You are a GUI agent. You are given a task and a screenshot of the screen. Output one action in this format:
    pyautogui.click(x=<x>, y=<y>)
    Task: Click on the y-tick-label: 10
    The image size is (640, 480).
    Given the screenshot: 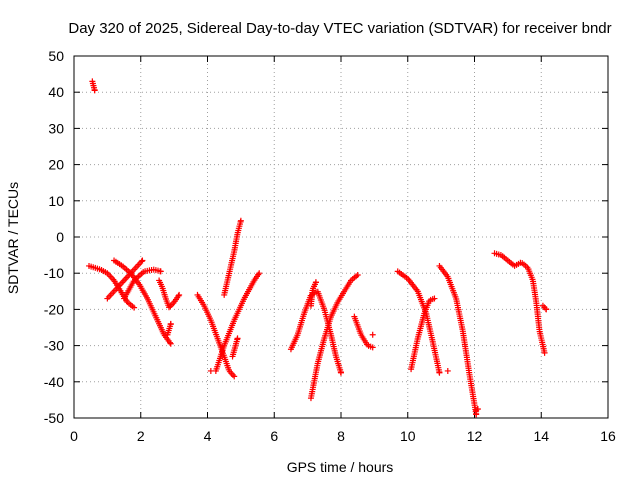 What is the action you would take?
    pyautogui.click(x=56, y=201)
    